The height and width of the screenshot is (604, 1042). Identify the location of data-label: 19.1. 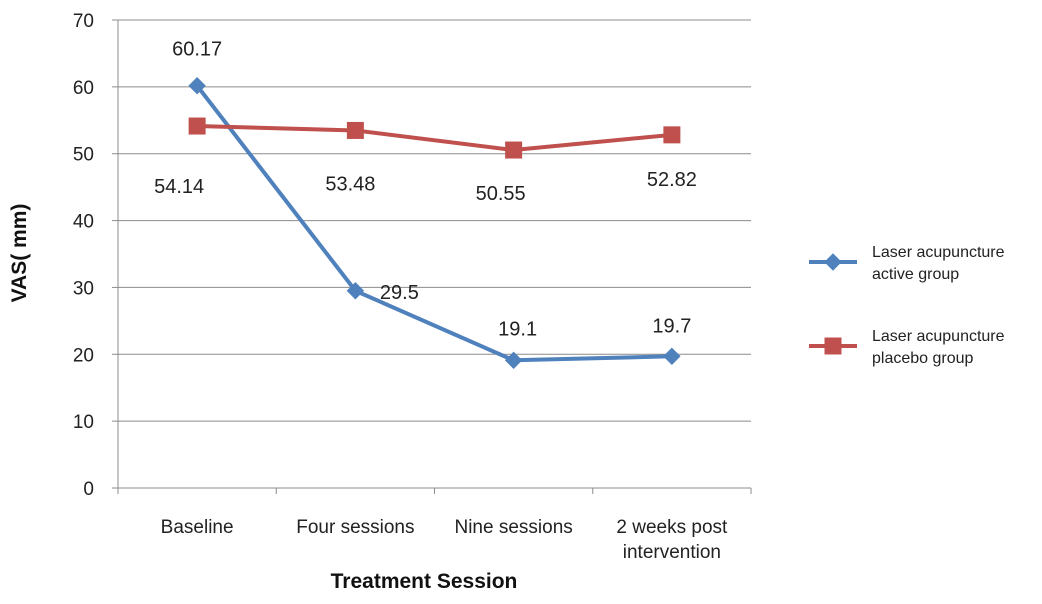
(517, 329).